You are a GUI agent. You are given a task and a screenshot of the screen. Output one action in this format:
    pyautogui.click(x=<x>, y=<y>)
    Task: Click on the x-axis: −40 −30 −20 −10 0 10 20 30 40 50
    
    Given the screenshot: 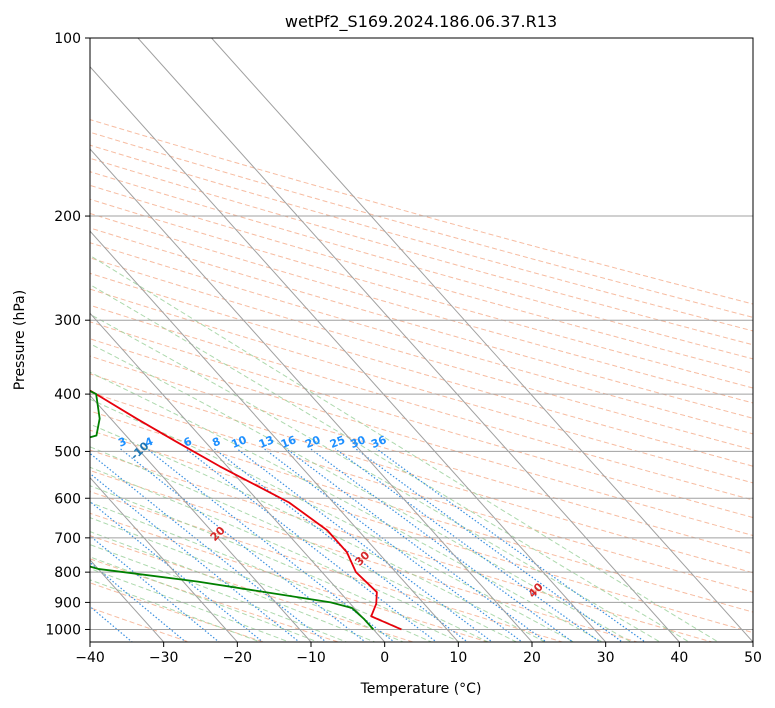 What is the action you would take?
    pyautogui.click(x=418, y=654)
    